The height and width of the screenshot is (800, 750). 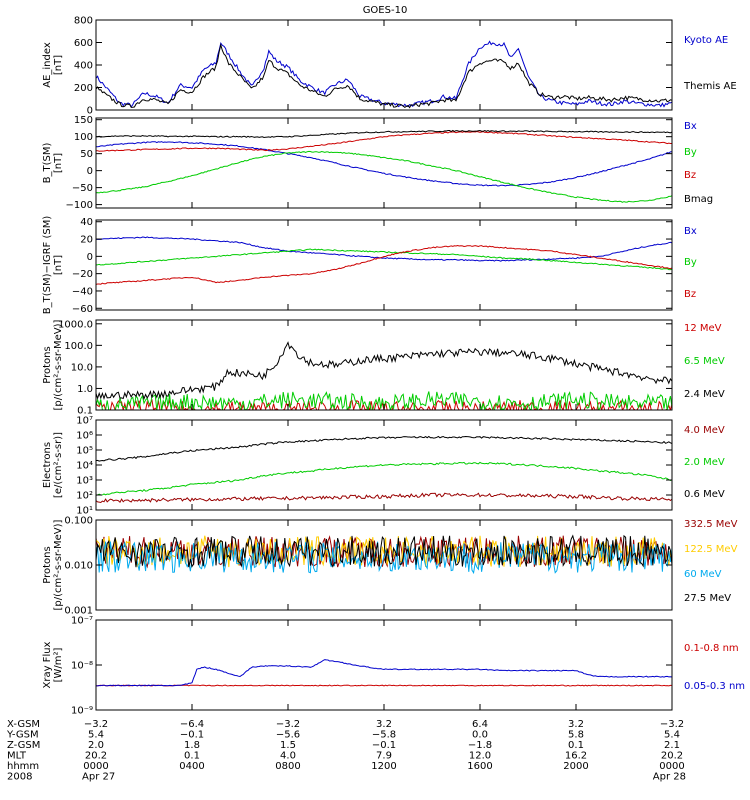 What do you see at coordinates (23, 766) in the screenshot?
I see `xaxis-row-label: hhmm` at bounding box center [23, 766].